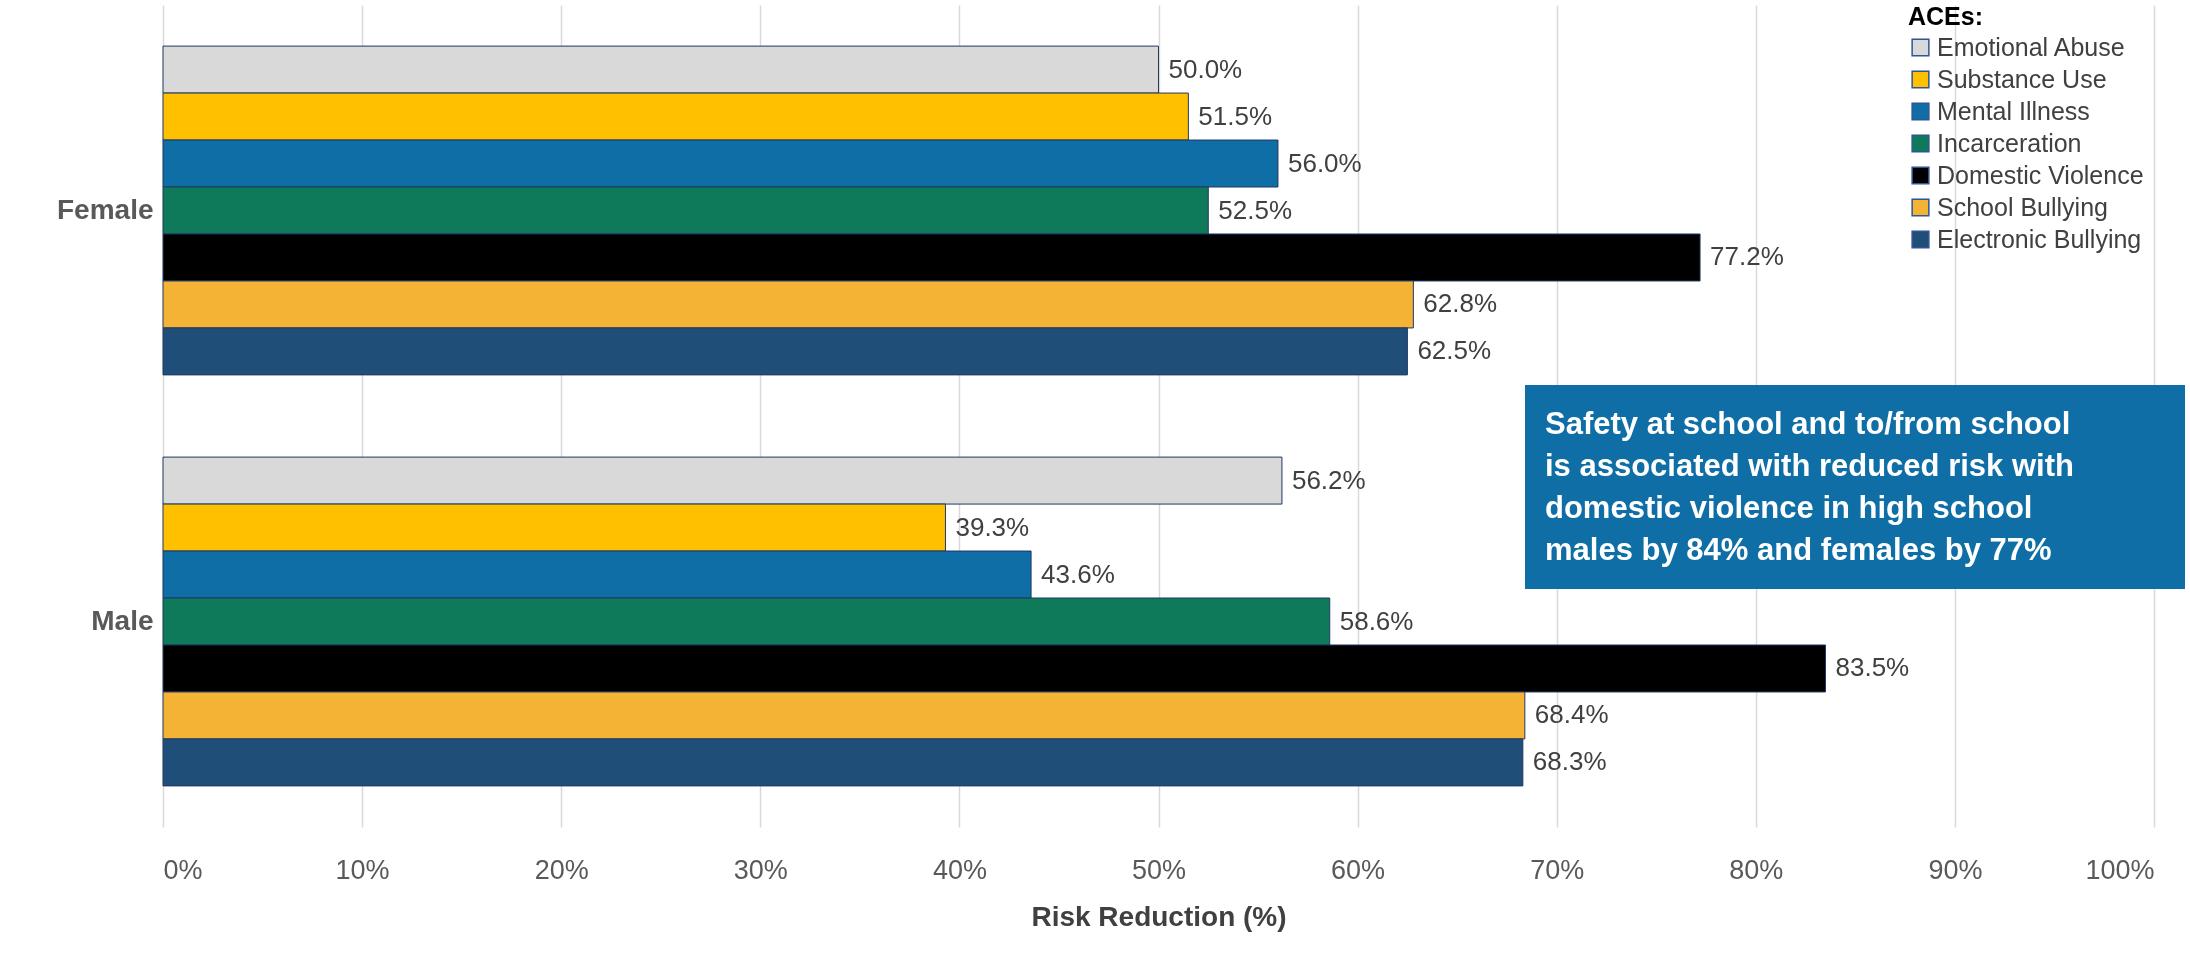  Describe the element at coordinates (1358, 869) in the screenshot. I see `x-tick-label: 60%` at that location.